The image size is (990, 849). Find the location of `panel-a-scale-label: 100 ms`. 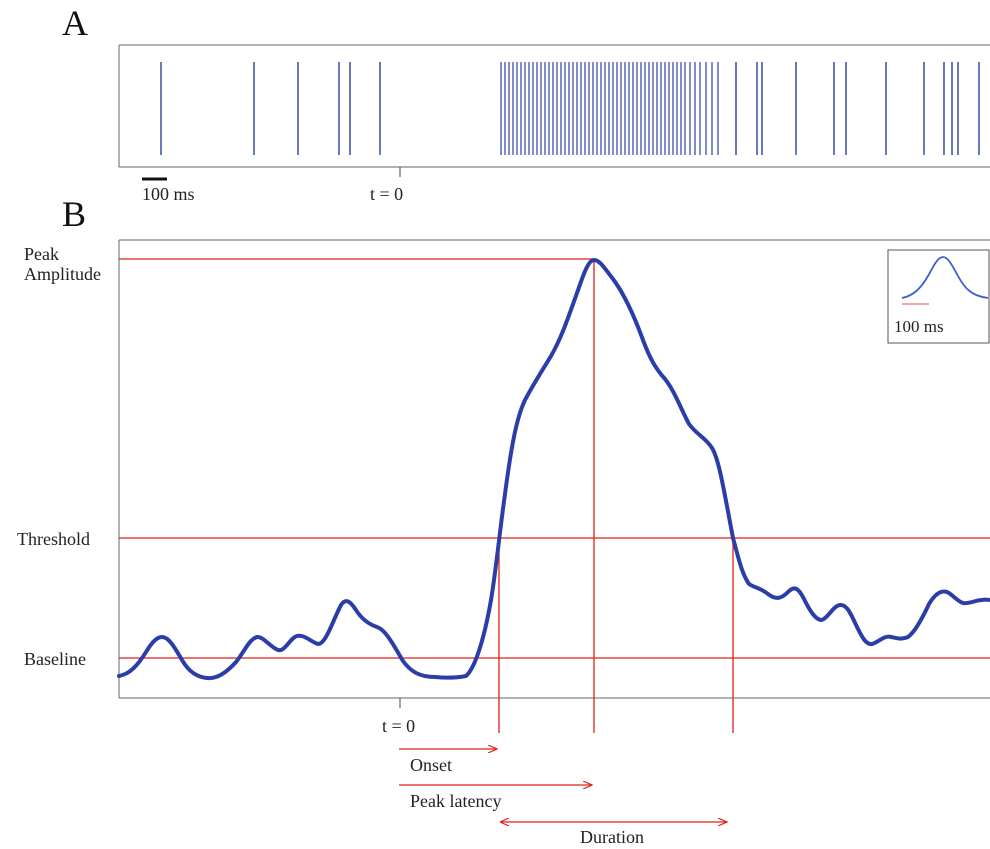

panel-a-scale-label: 100 ms is located at coordinates (168, 194).